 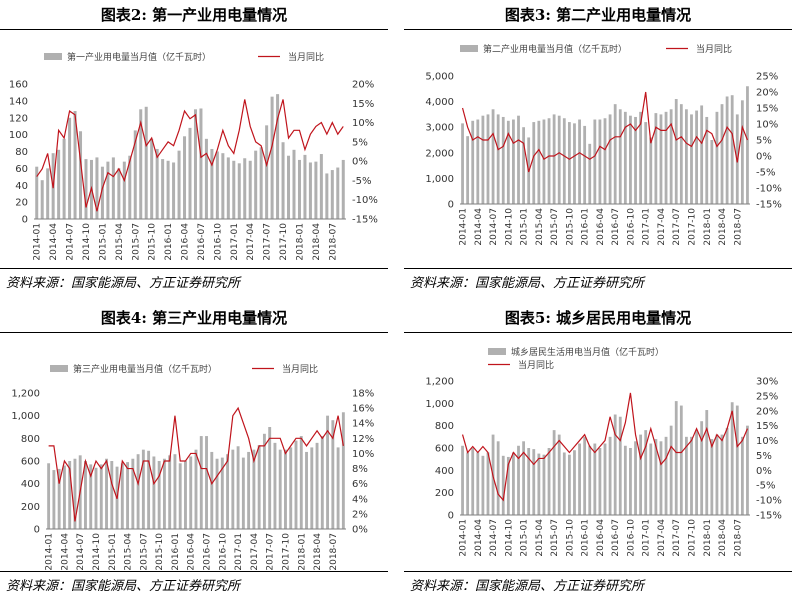 I want to click on source-rule, so click(x=194, y=268).